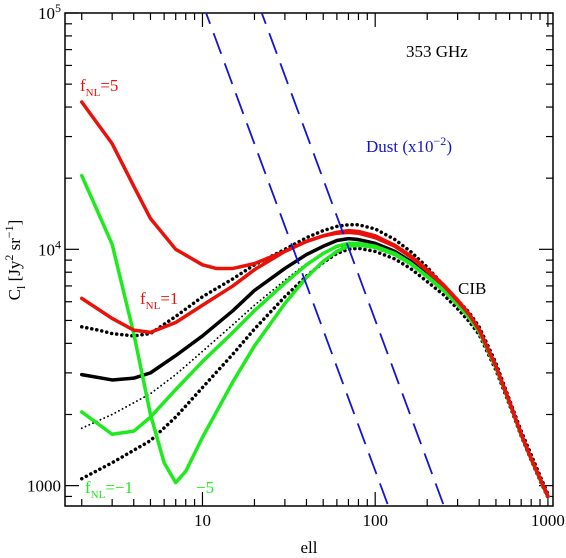 The height and width of the screenshot is (558, 566). I want to click on fnl-minus1-label: fNL=−1, so click(109, 489).